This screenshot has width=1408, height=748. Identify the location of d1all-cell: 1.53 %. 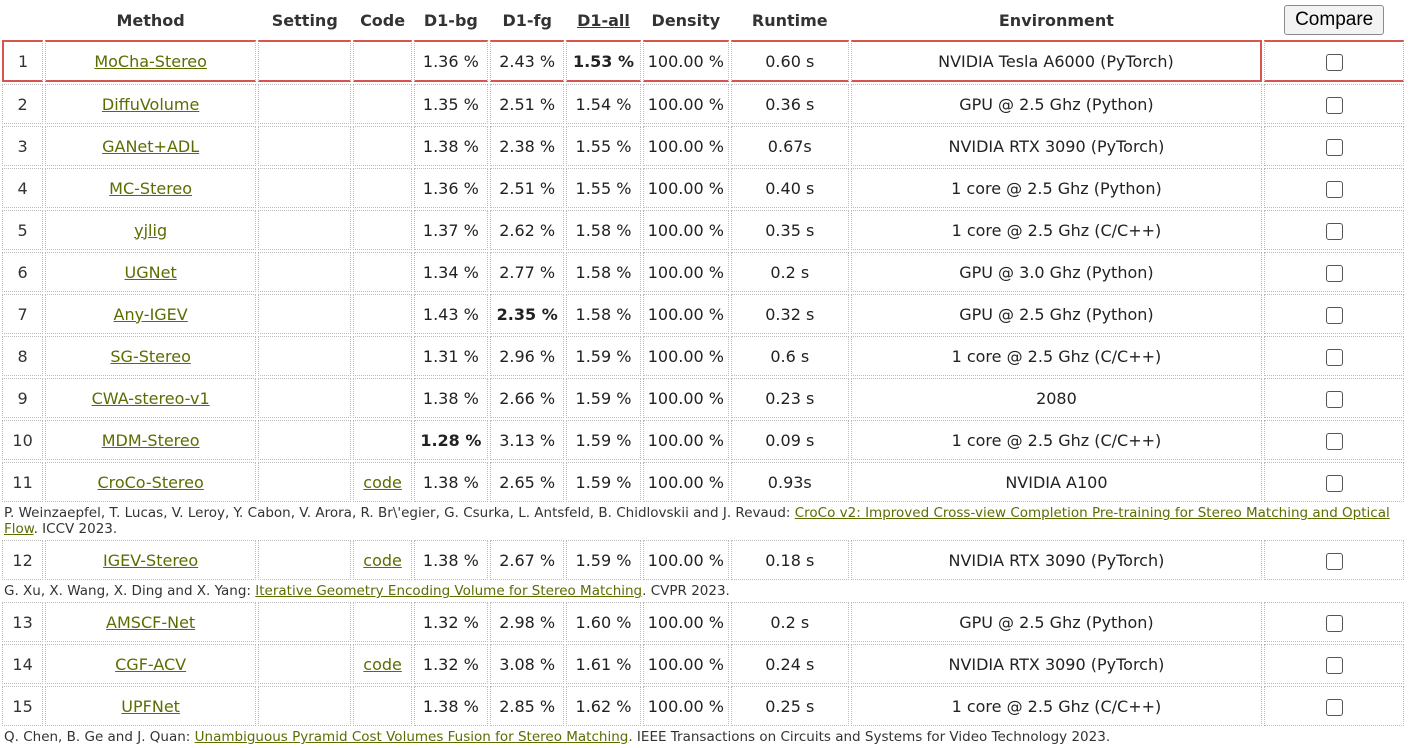
(603, 61).